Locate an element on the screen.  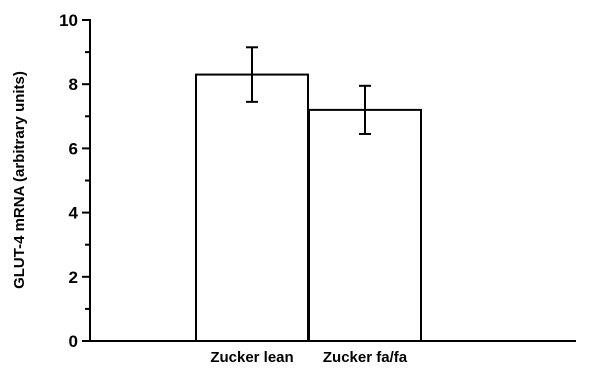
y-tick-label: 0 is located at coordinates (73, 341).